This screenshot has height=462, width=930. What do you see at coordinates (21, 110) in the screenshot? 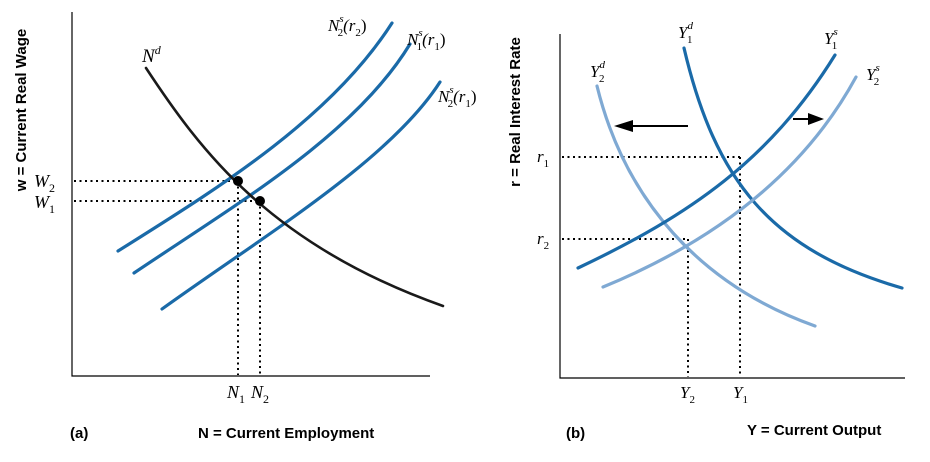
I see `panel-a-y-axis-label: w = Current Real Wage` at bounding box center [21, 110].